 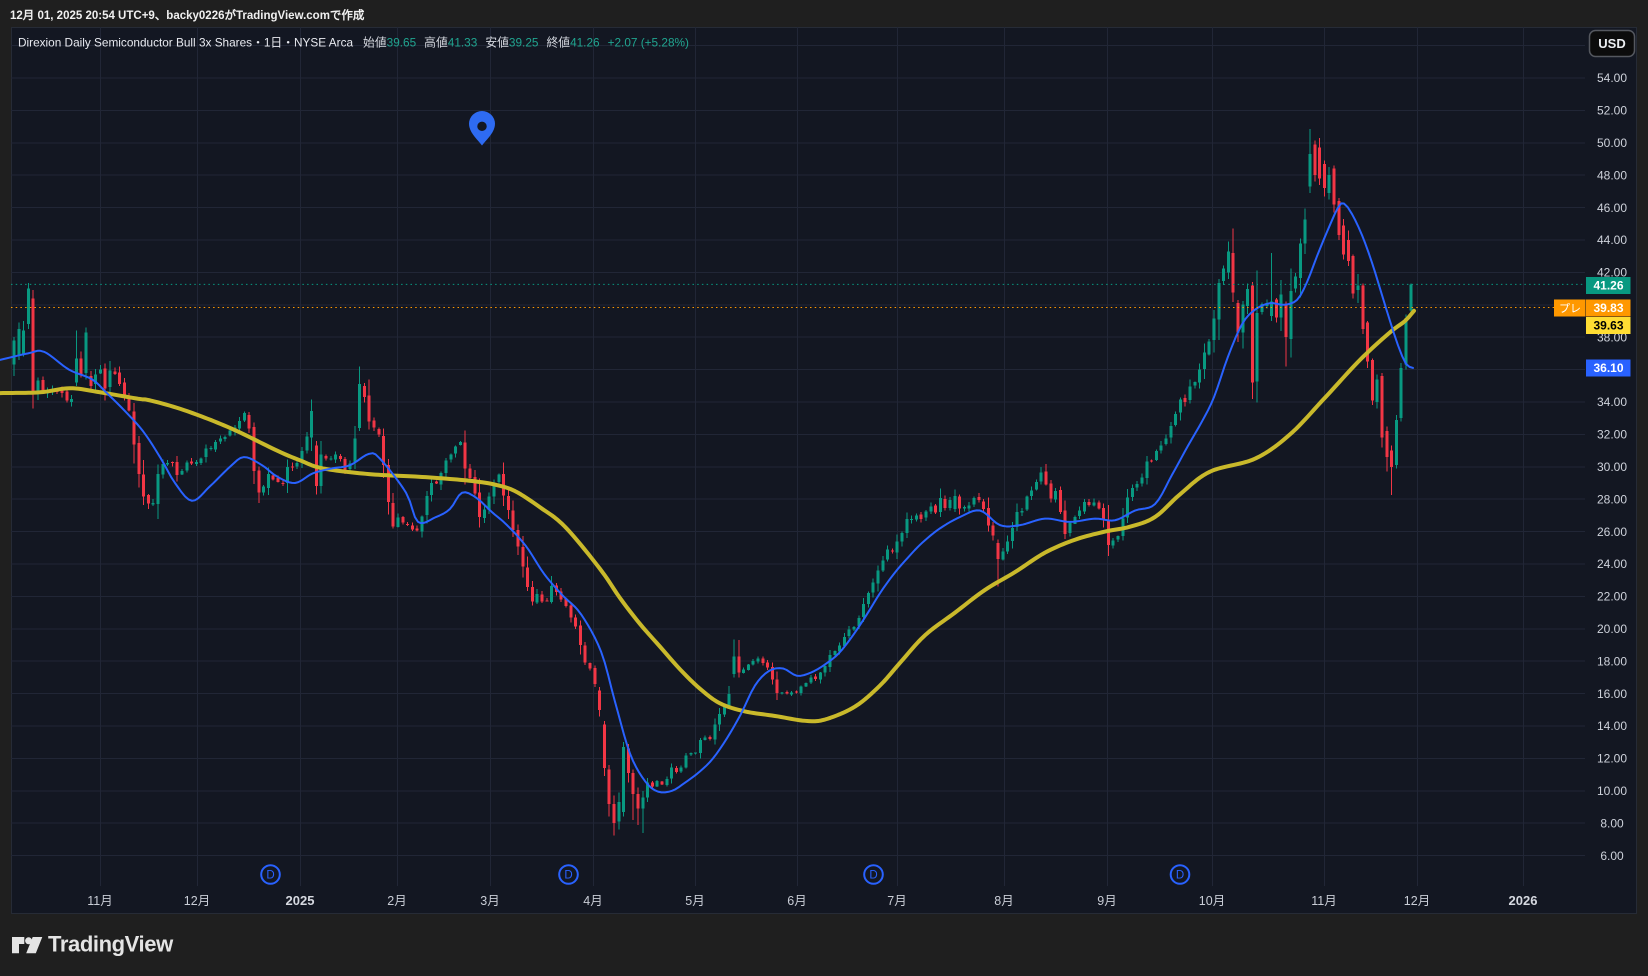 I want to click on svg-text: プレ, so click(x=1570, y=308).